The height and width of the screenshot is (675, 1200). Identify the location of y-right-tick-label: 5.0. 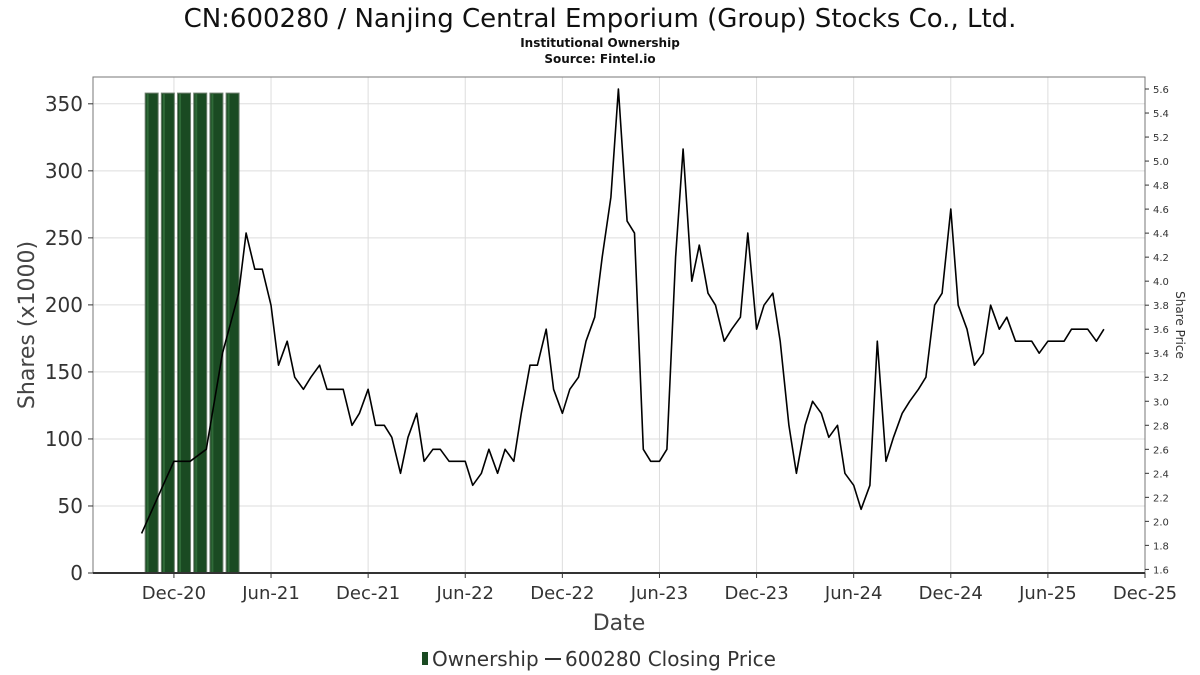
(1161, 162).